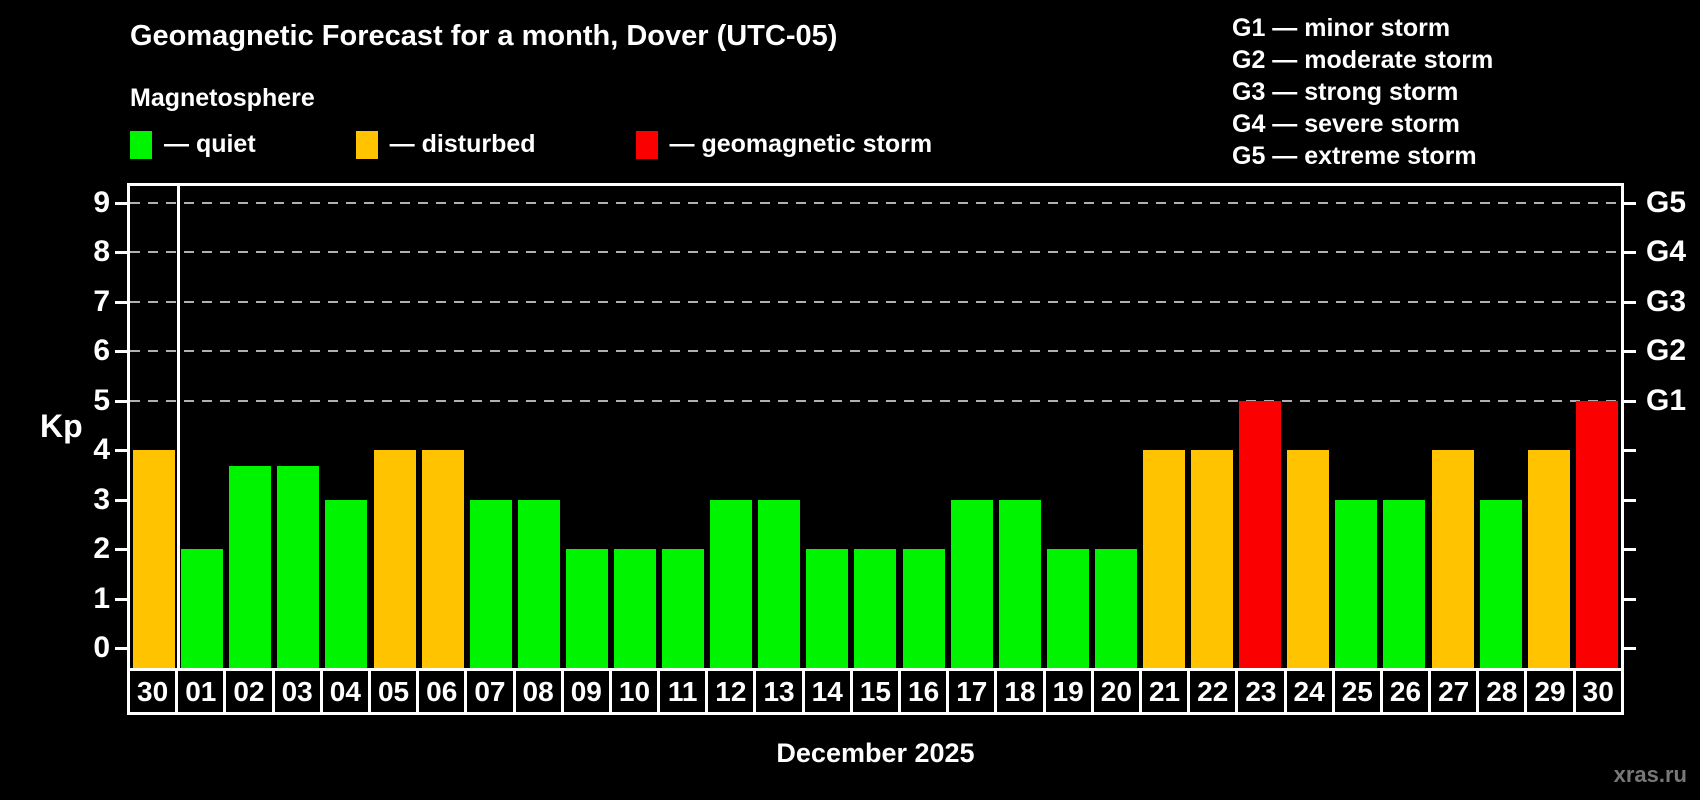 The image size is (1700, 800). Describe the element at coordinates (1596, 691) in the screenshot. I see `date-label-30: 30` at that location.